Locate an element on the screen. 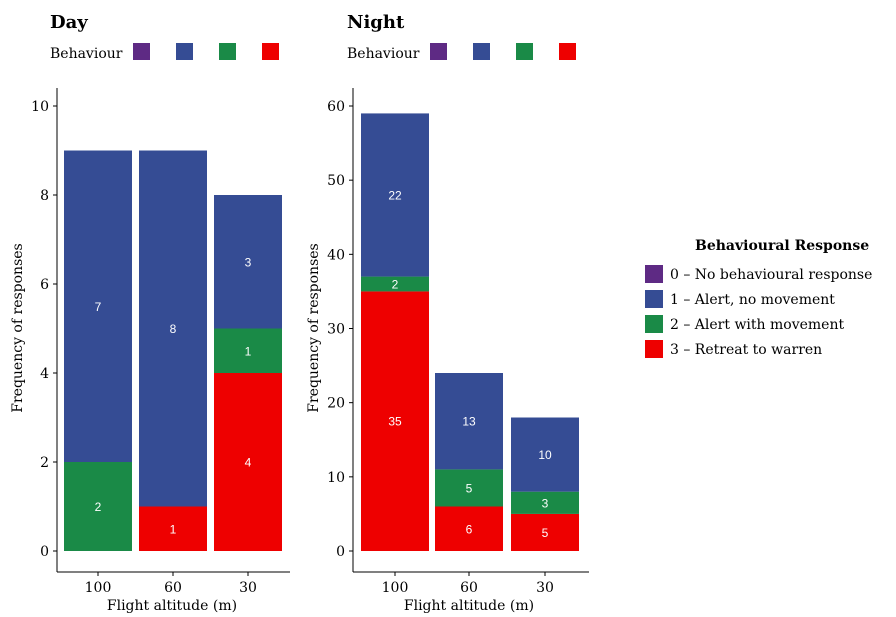  legend-label-2: 2 – Alert with movement is located at coordinates (757, 325).